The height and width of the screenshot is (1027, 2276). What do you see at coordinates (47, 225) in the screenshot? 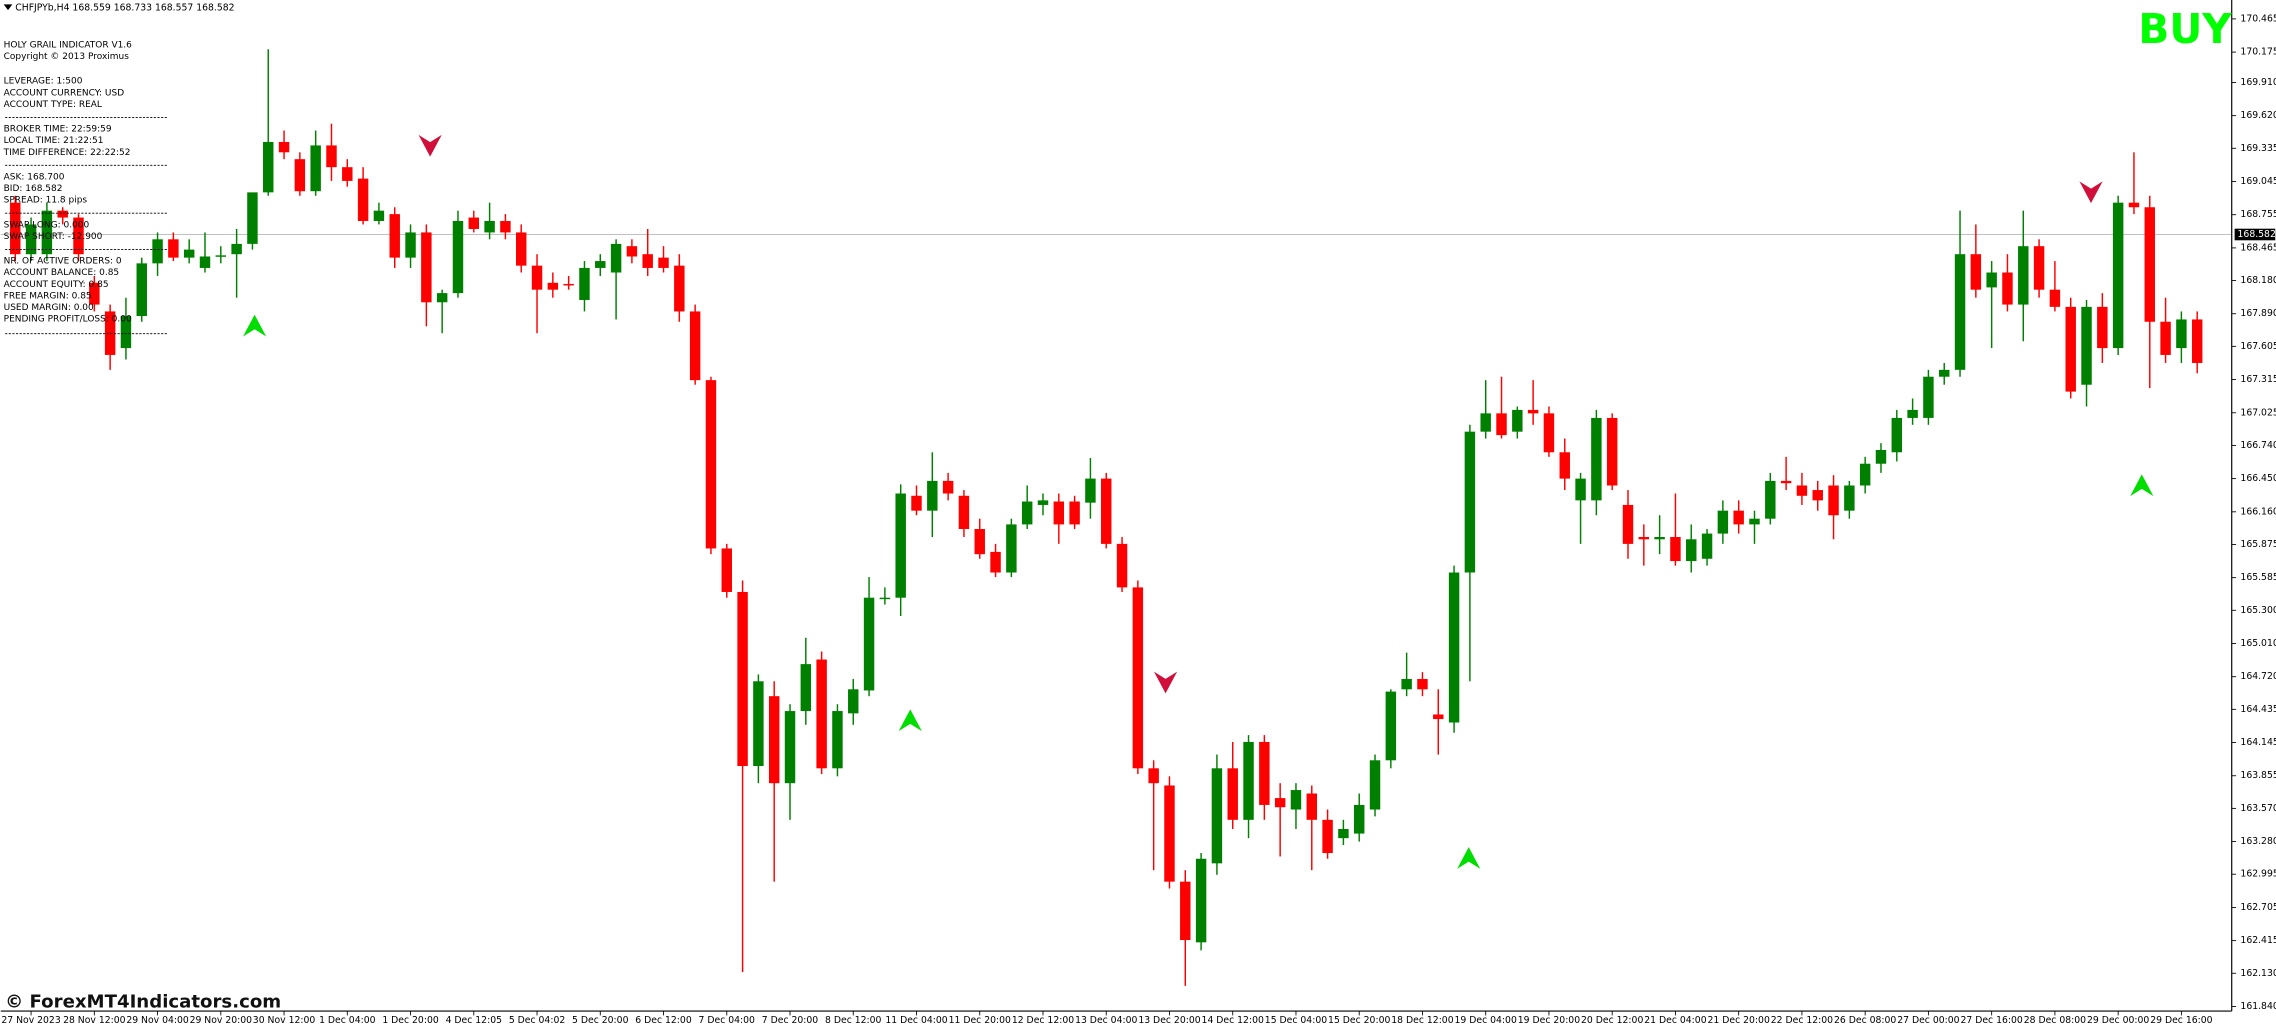
I see `panel-line: SWAP LONG: 0.000` at bounding box center [47, 225].